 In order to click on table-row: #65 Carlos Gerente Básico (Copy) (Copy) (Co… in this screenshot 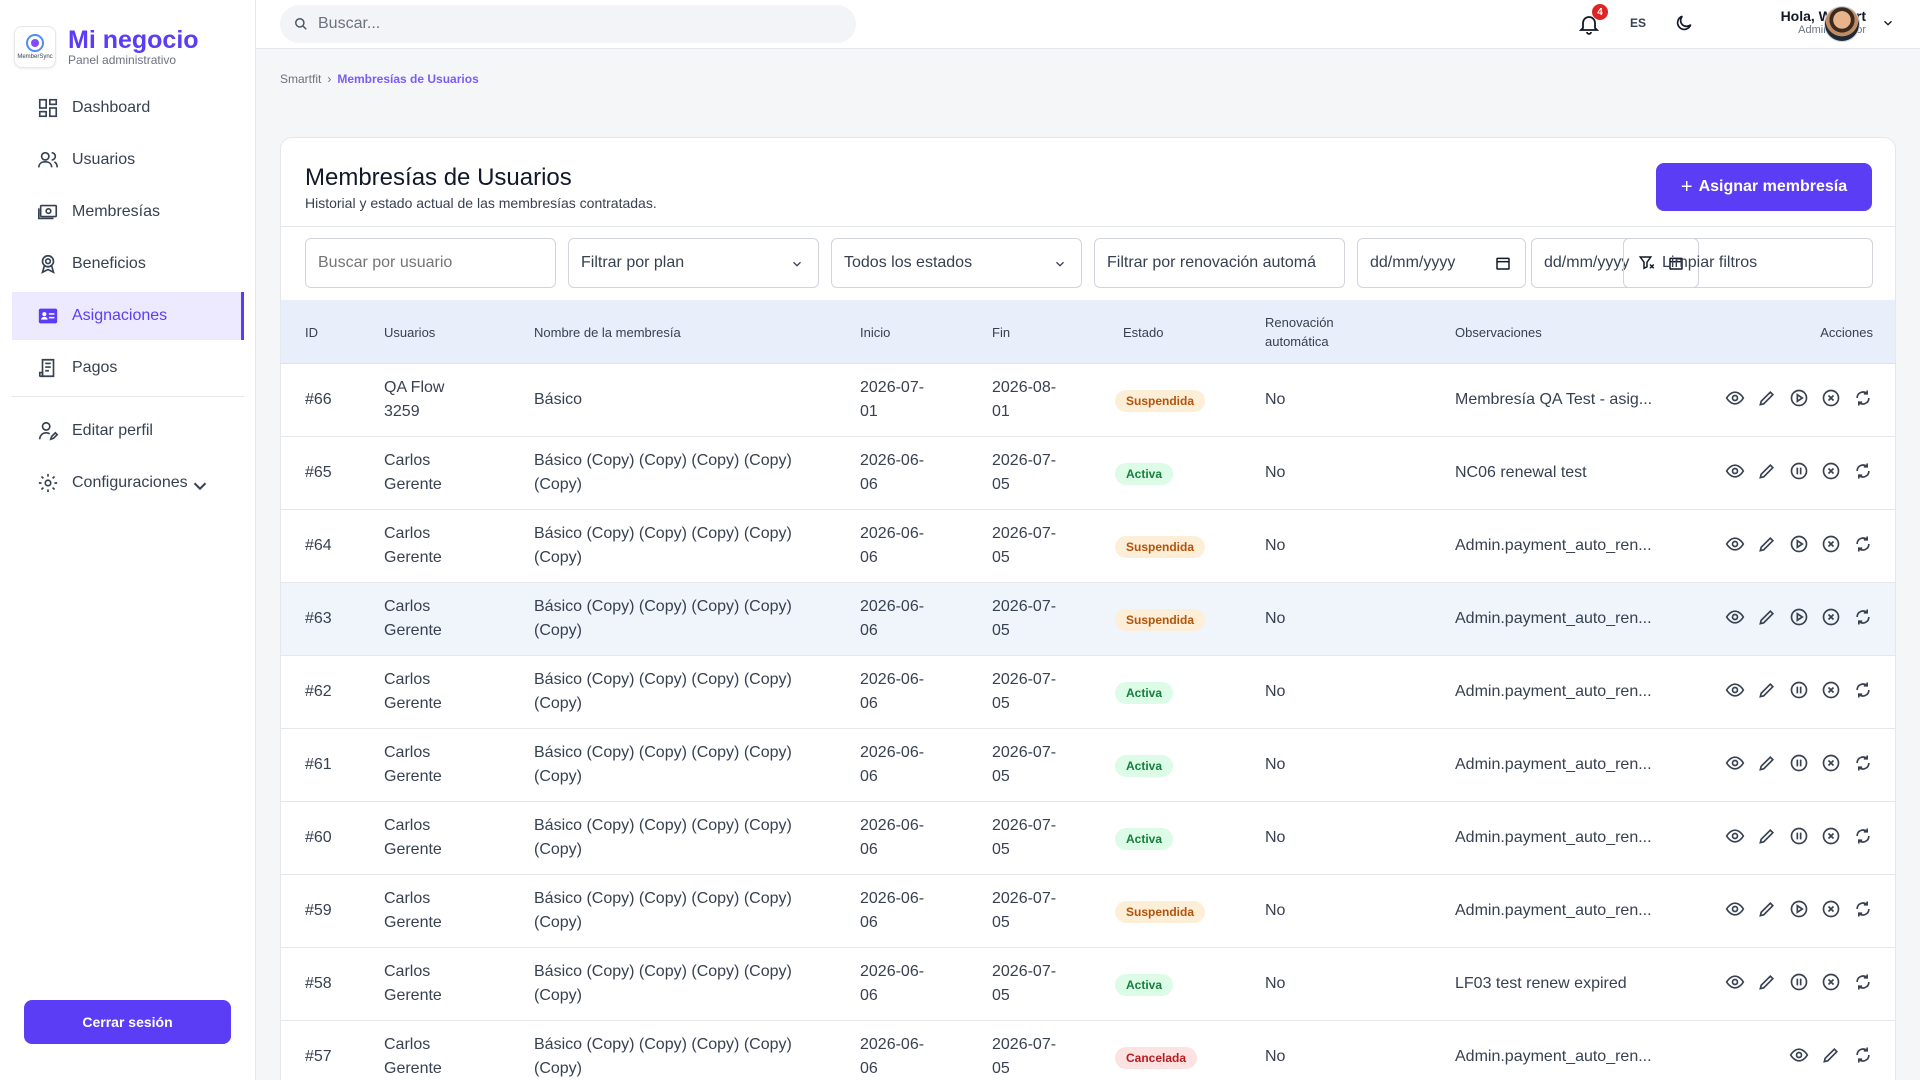, I will do `click(1088, 473)`.